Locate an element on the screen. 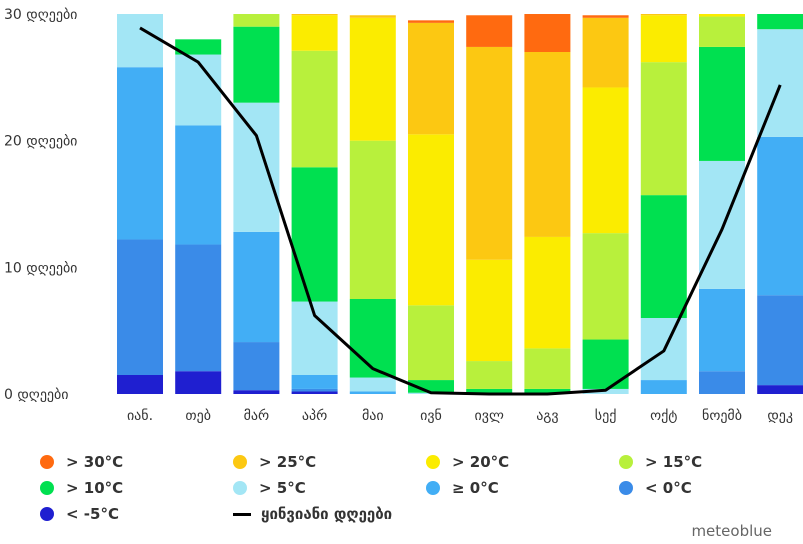  legend-label: > 30°C is located at coordinates (95, 462).